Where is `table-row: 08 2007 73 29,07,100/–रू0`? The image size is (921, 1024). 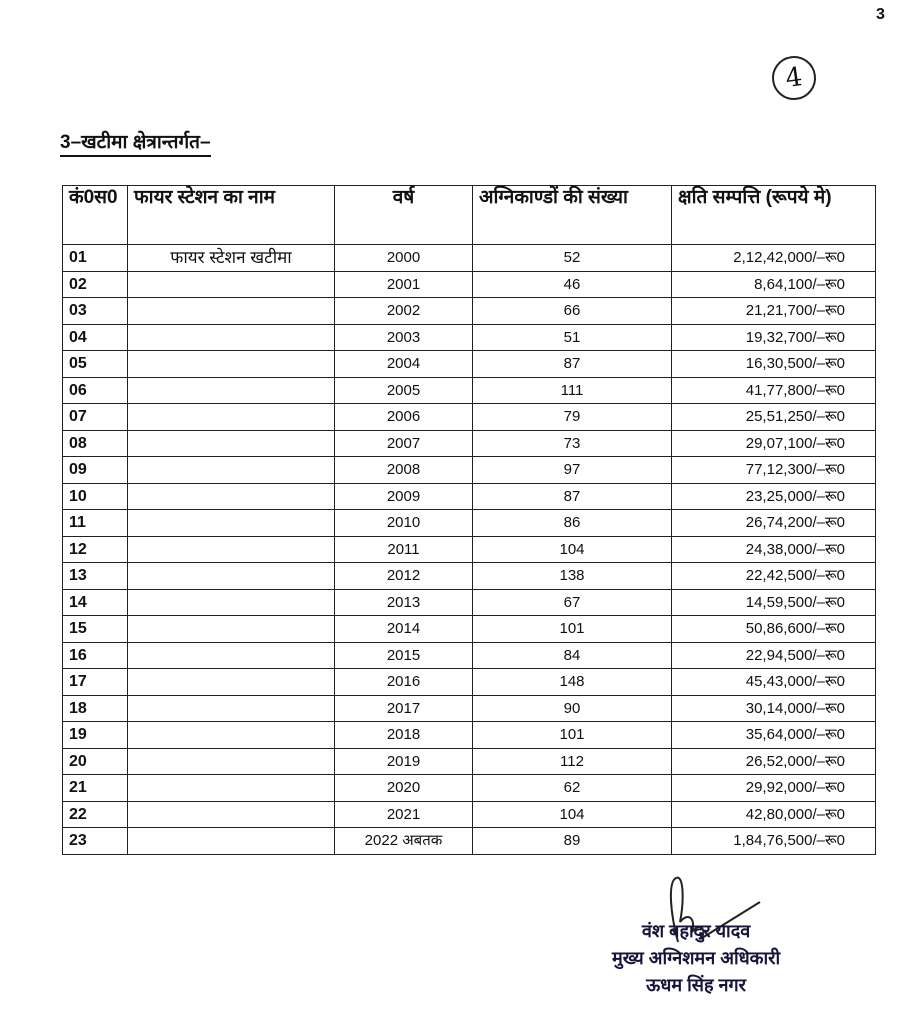
table-row: 08 2007 73 29,07,100/–रू0 is located at coordinates (469, 443).